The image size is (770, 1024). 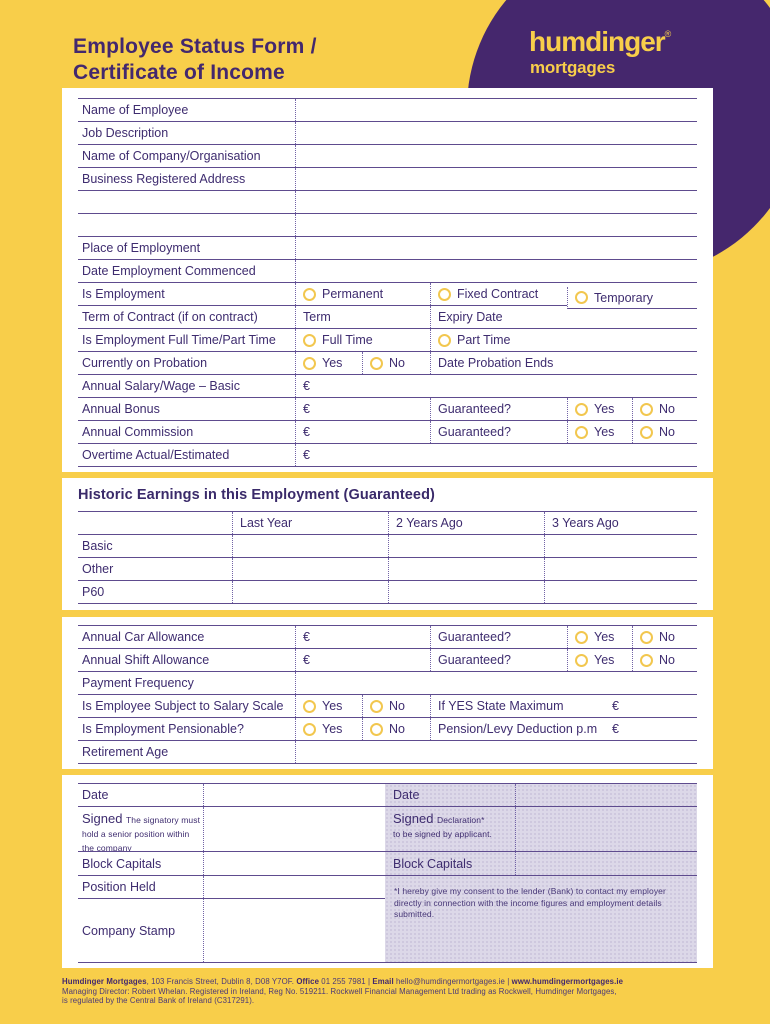 I want to click on if-yes-max-field: If YES State Maximum €, so click(x=563, y=706).